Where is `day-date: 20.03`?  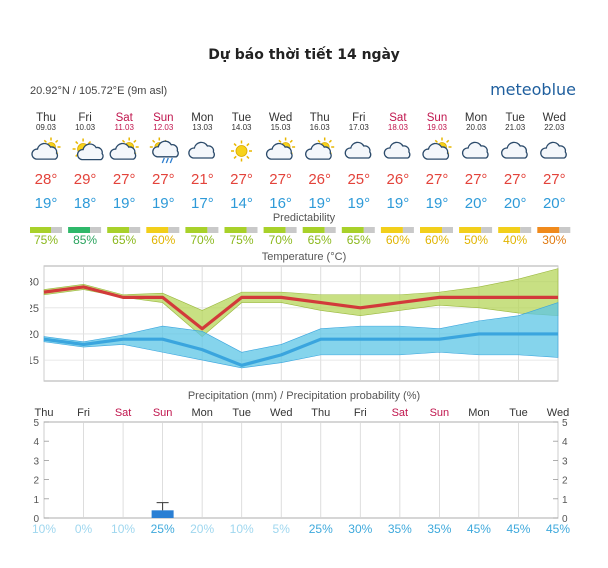
day-date: 20.03 is located at coordinates (476, 127).